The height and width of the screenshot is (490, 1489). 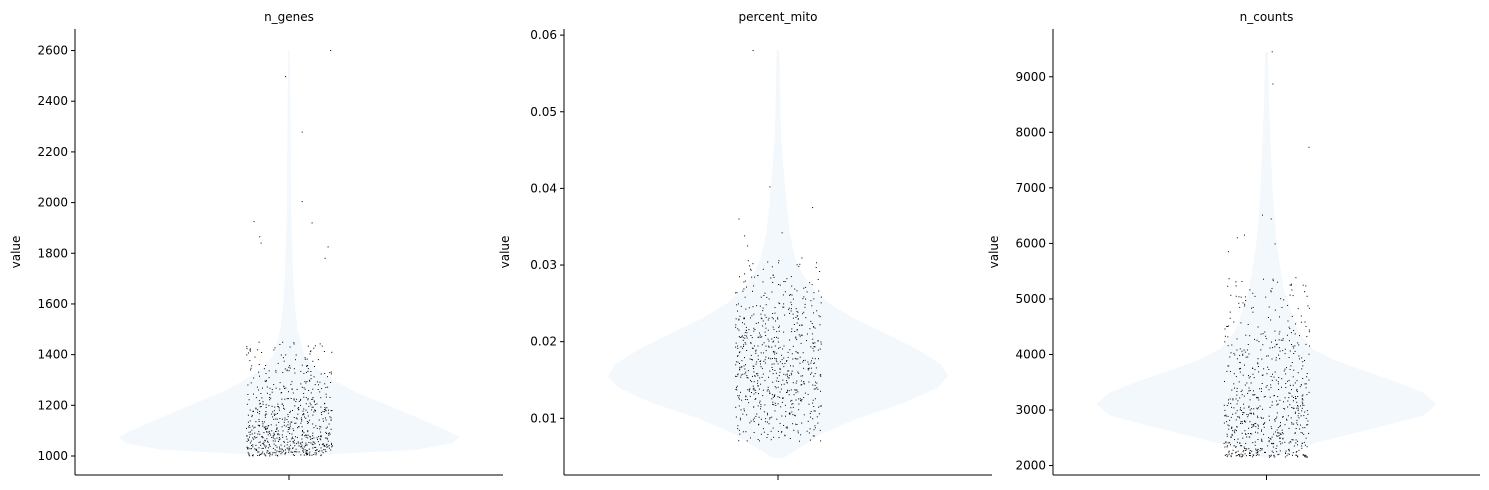 I want to click on panel-title: n_counts, so click(x=1267, y=17).